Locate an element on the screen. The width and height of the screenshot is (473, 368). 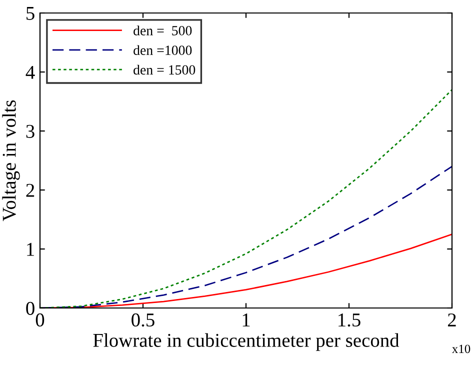
y-tick-label: 3 is located at coordinates (30, 131).